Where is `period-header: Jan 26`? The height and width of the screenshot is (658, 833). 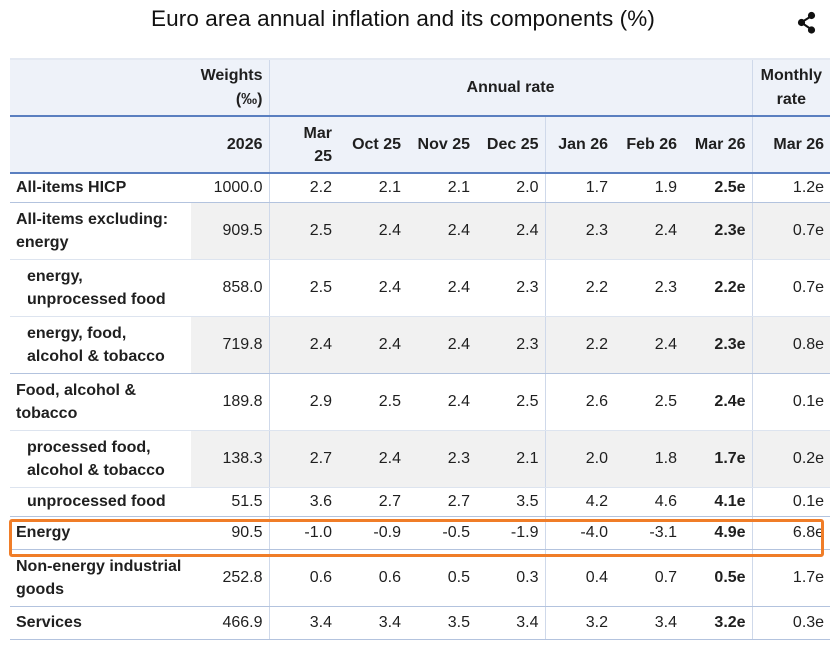 period-header: Jan 26 is located at coordinates (579, 144).